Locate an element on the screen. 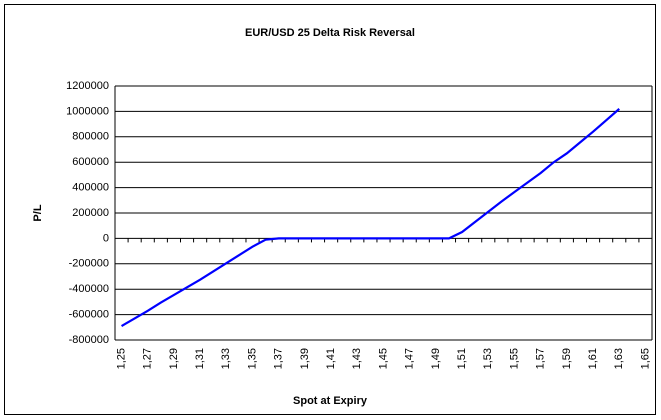  x-tick-label: 1,43 is located at coordinates (357, 358).